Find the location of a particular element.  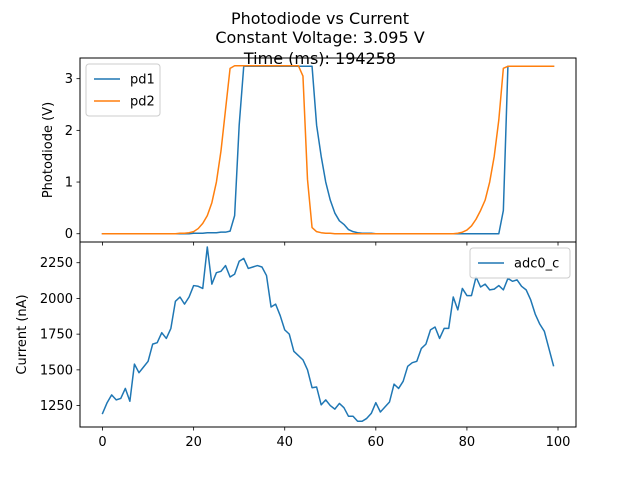

y-tick-label: 1 is located at coordinates (69, 183).